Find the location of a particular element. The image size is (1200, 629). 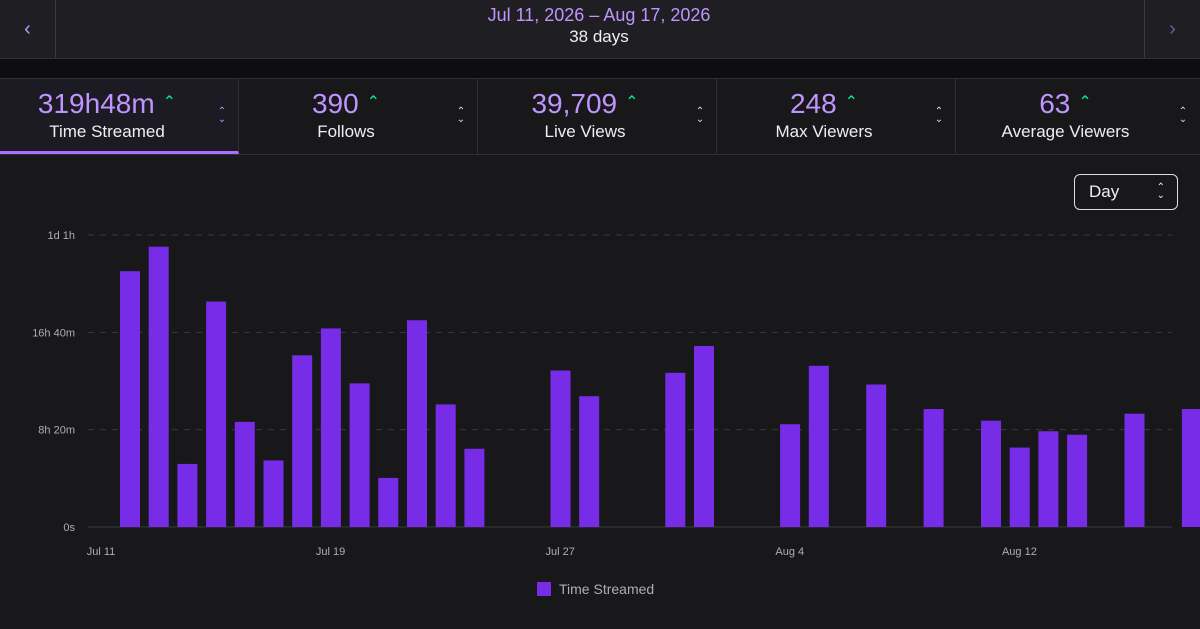

legend-swatch is located at coordinates (544, 589).